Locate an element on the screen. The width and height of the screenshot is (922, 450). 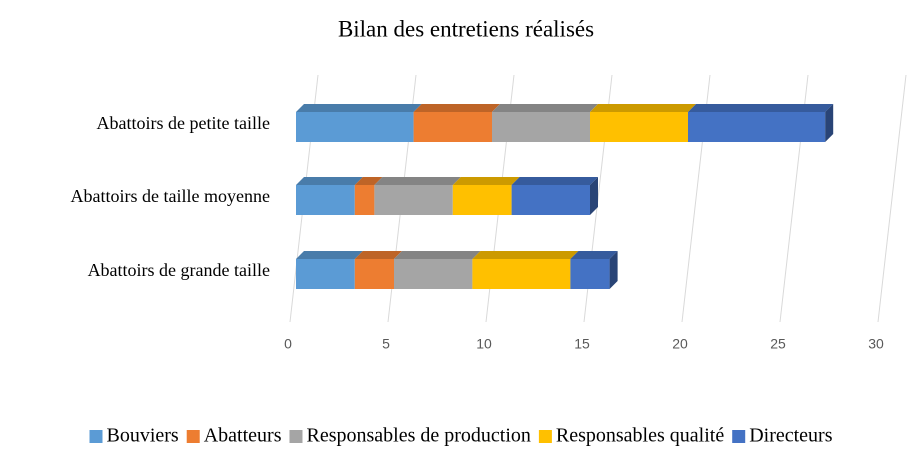
legend-label: Abatteurs is located at coordinates (243, 436).